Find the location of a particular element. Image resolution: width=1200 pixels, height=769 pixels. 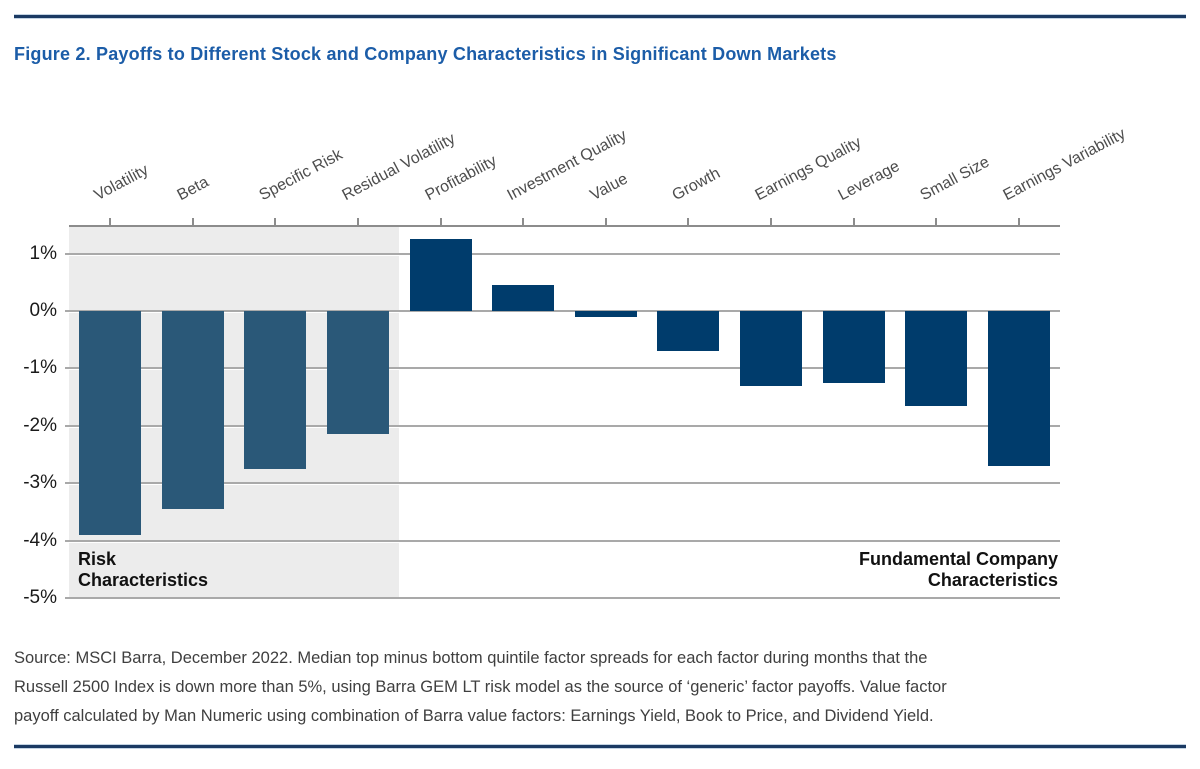

category-label-small-size: Small Size is located at coordinates (955, 179).